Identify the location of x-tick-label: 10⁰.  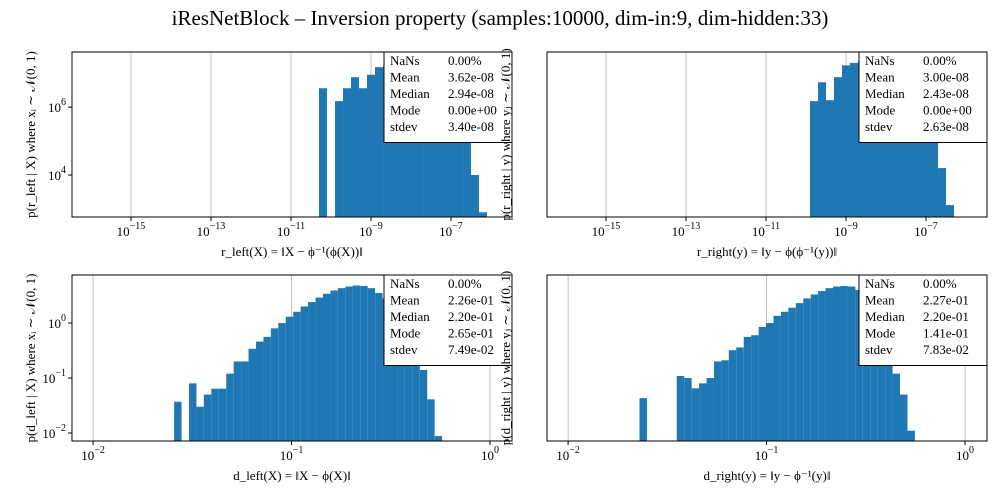
(965, 454).